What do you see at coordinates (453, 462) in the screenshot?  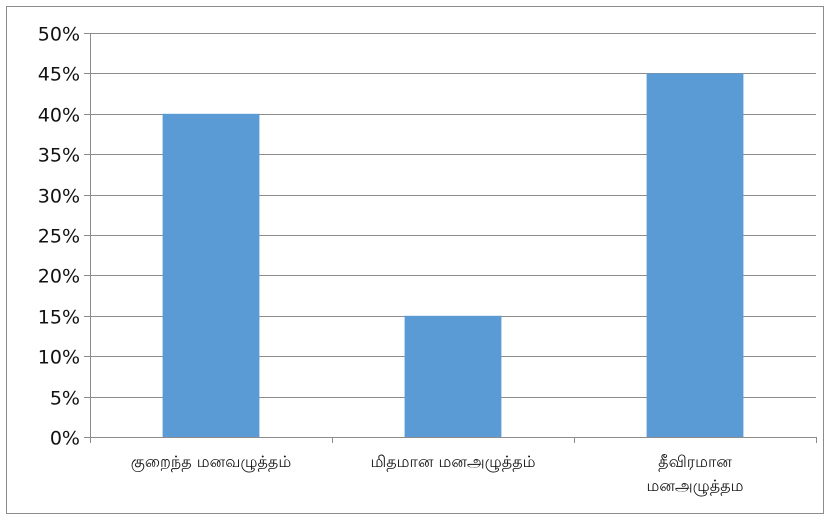 I see `x-category-label: மிதமான மனஅழுத்தம்` at bounding box center [453, 462].